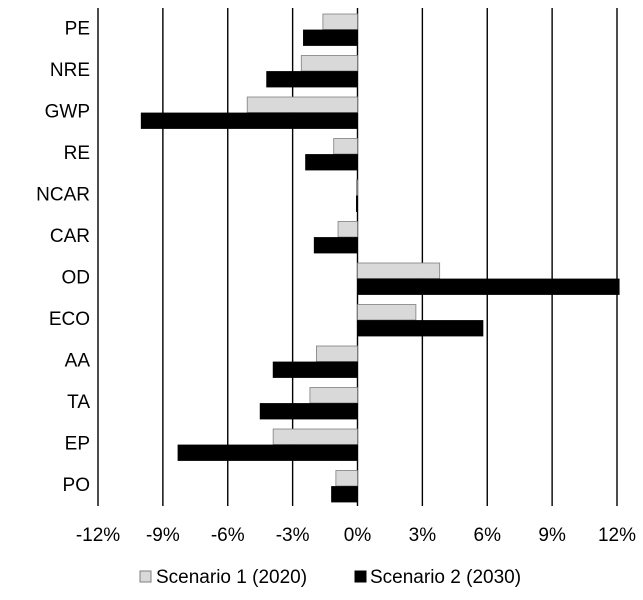 The height and width of the screenshot is (600, 643). What do you see at coordinates (445, 577) in the screenshot?
I see `legend-label-series-2: Scenario 2 (2030)` at bounding box center [445, 577].